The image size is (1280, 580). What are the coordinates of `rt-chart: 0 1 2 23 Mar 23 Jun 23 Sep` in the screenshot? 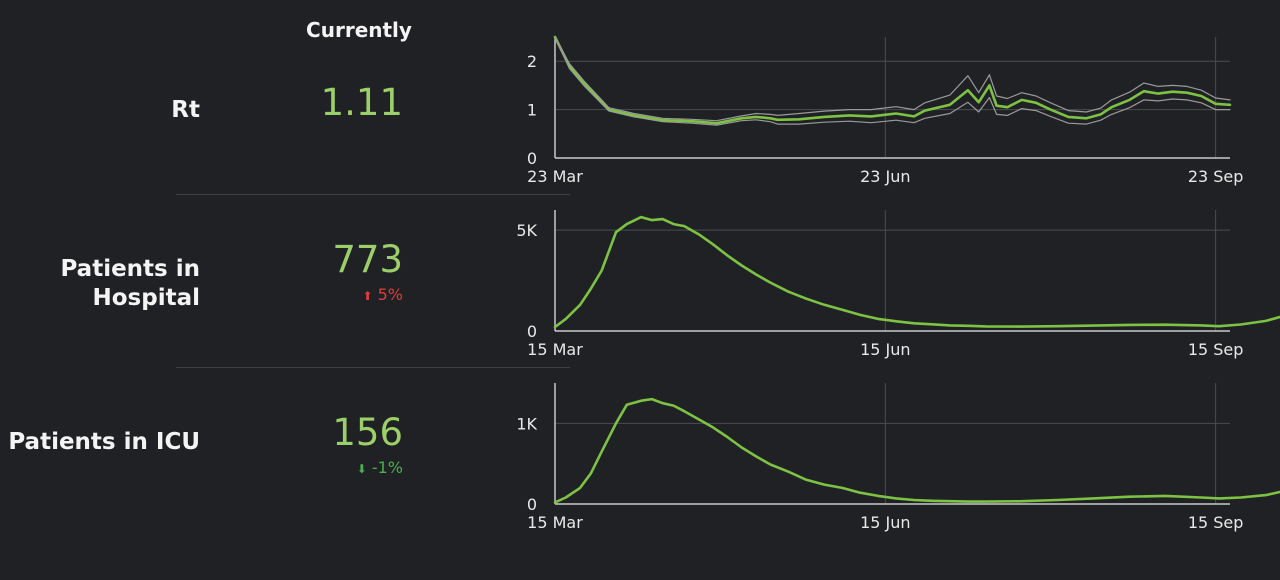 It's located at (885, 110).